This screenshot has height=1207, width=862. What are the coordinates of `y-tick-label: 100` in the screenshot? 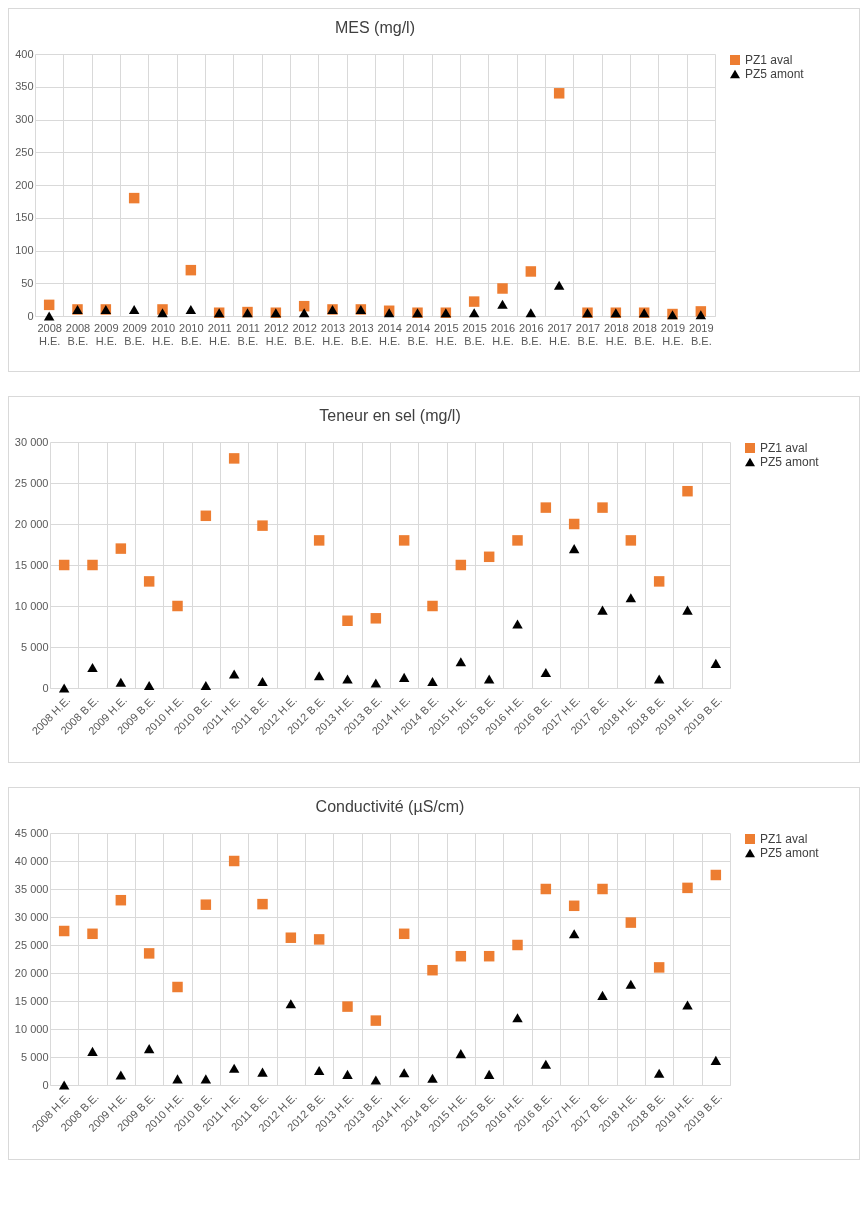 It's located at (24, 250).